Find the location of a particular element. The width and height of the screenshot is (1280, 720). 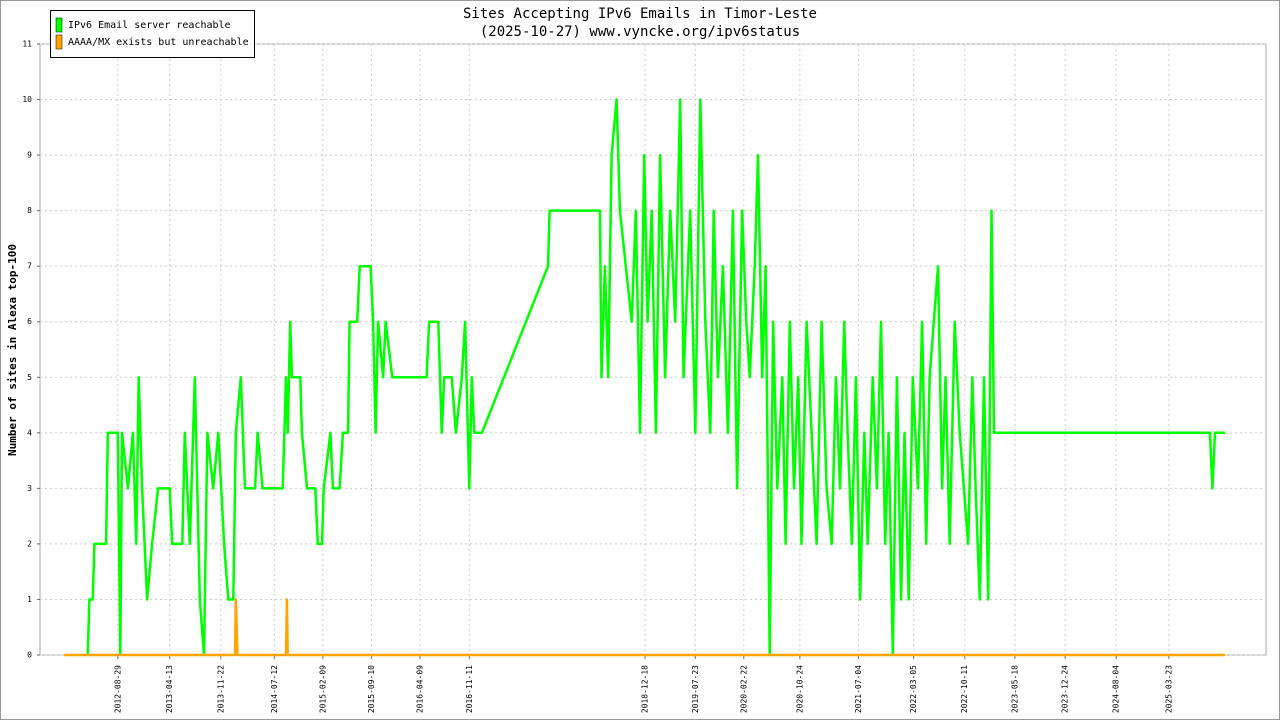

x-tick-label: 2019-07-23 is located at coordinates (695, 689).